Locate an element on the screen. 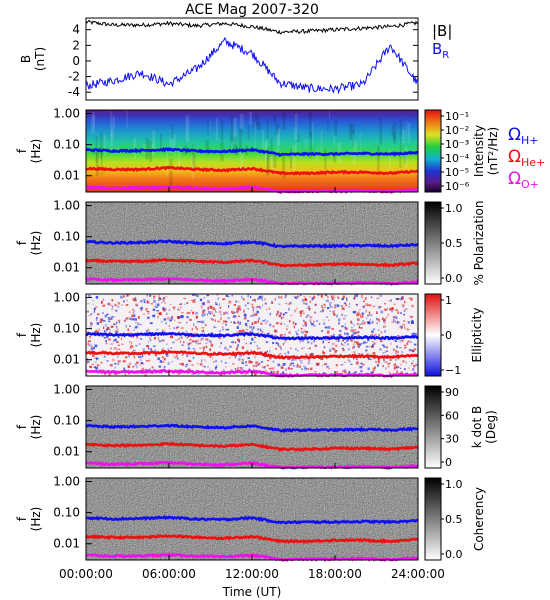  colorbar is located at coordinates (433, 243).